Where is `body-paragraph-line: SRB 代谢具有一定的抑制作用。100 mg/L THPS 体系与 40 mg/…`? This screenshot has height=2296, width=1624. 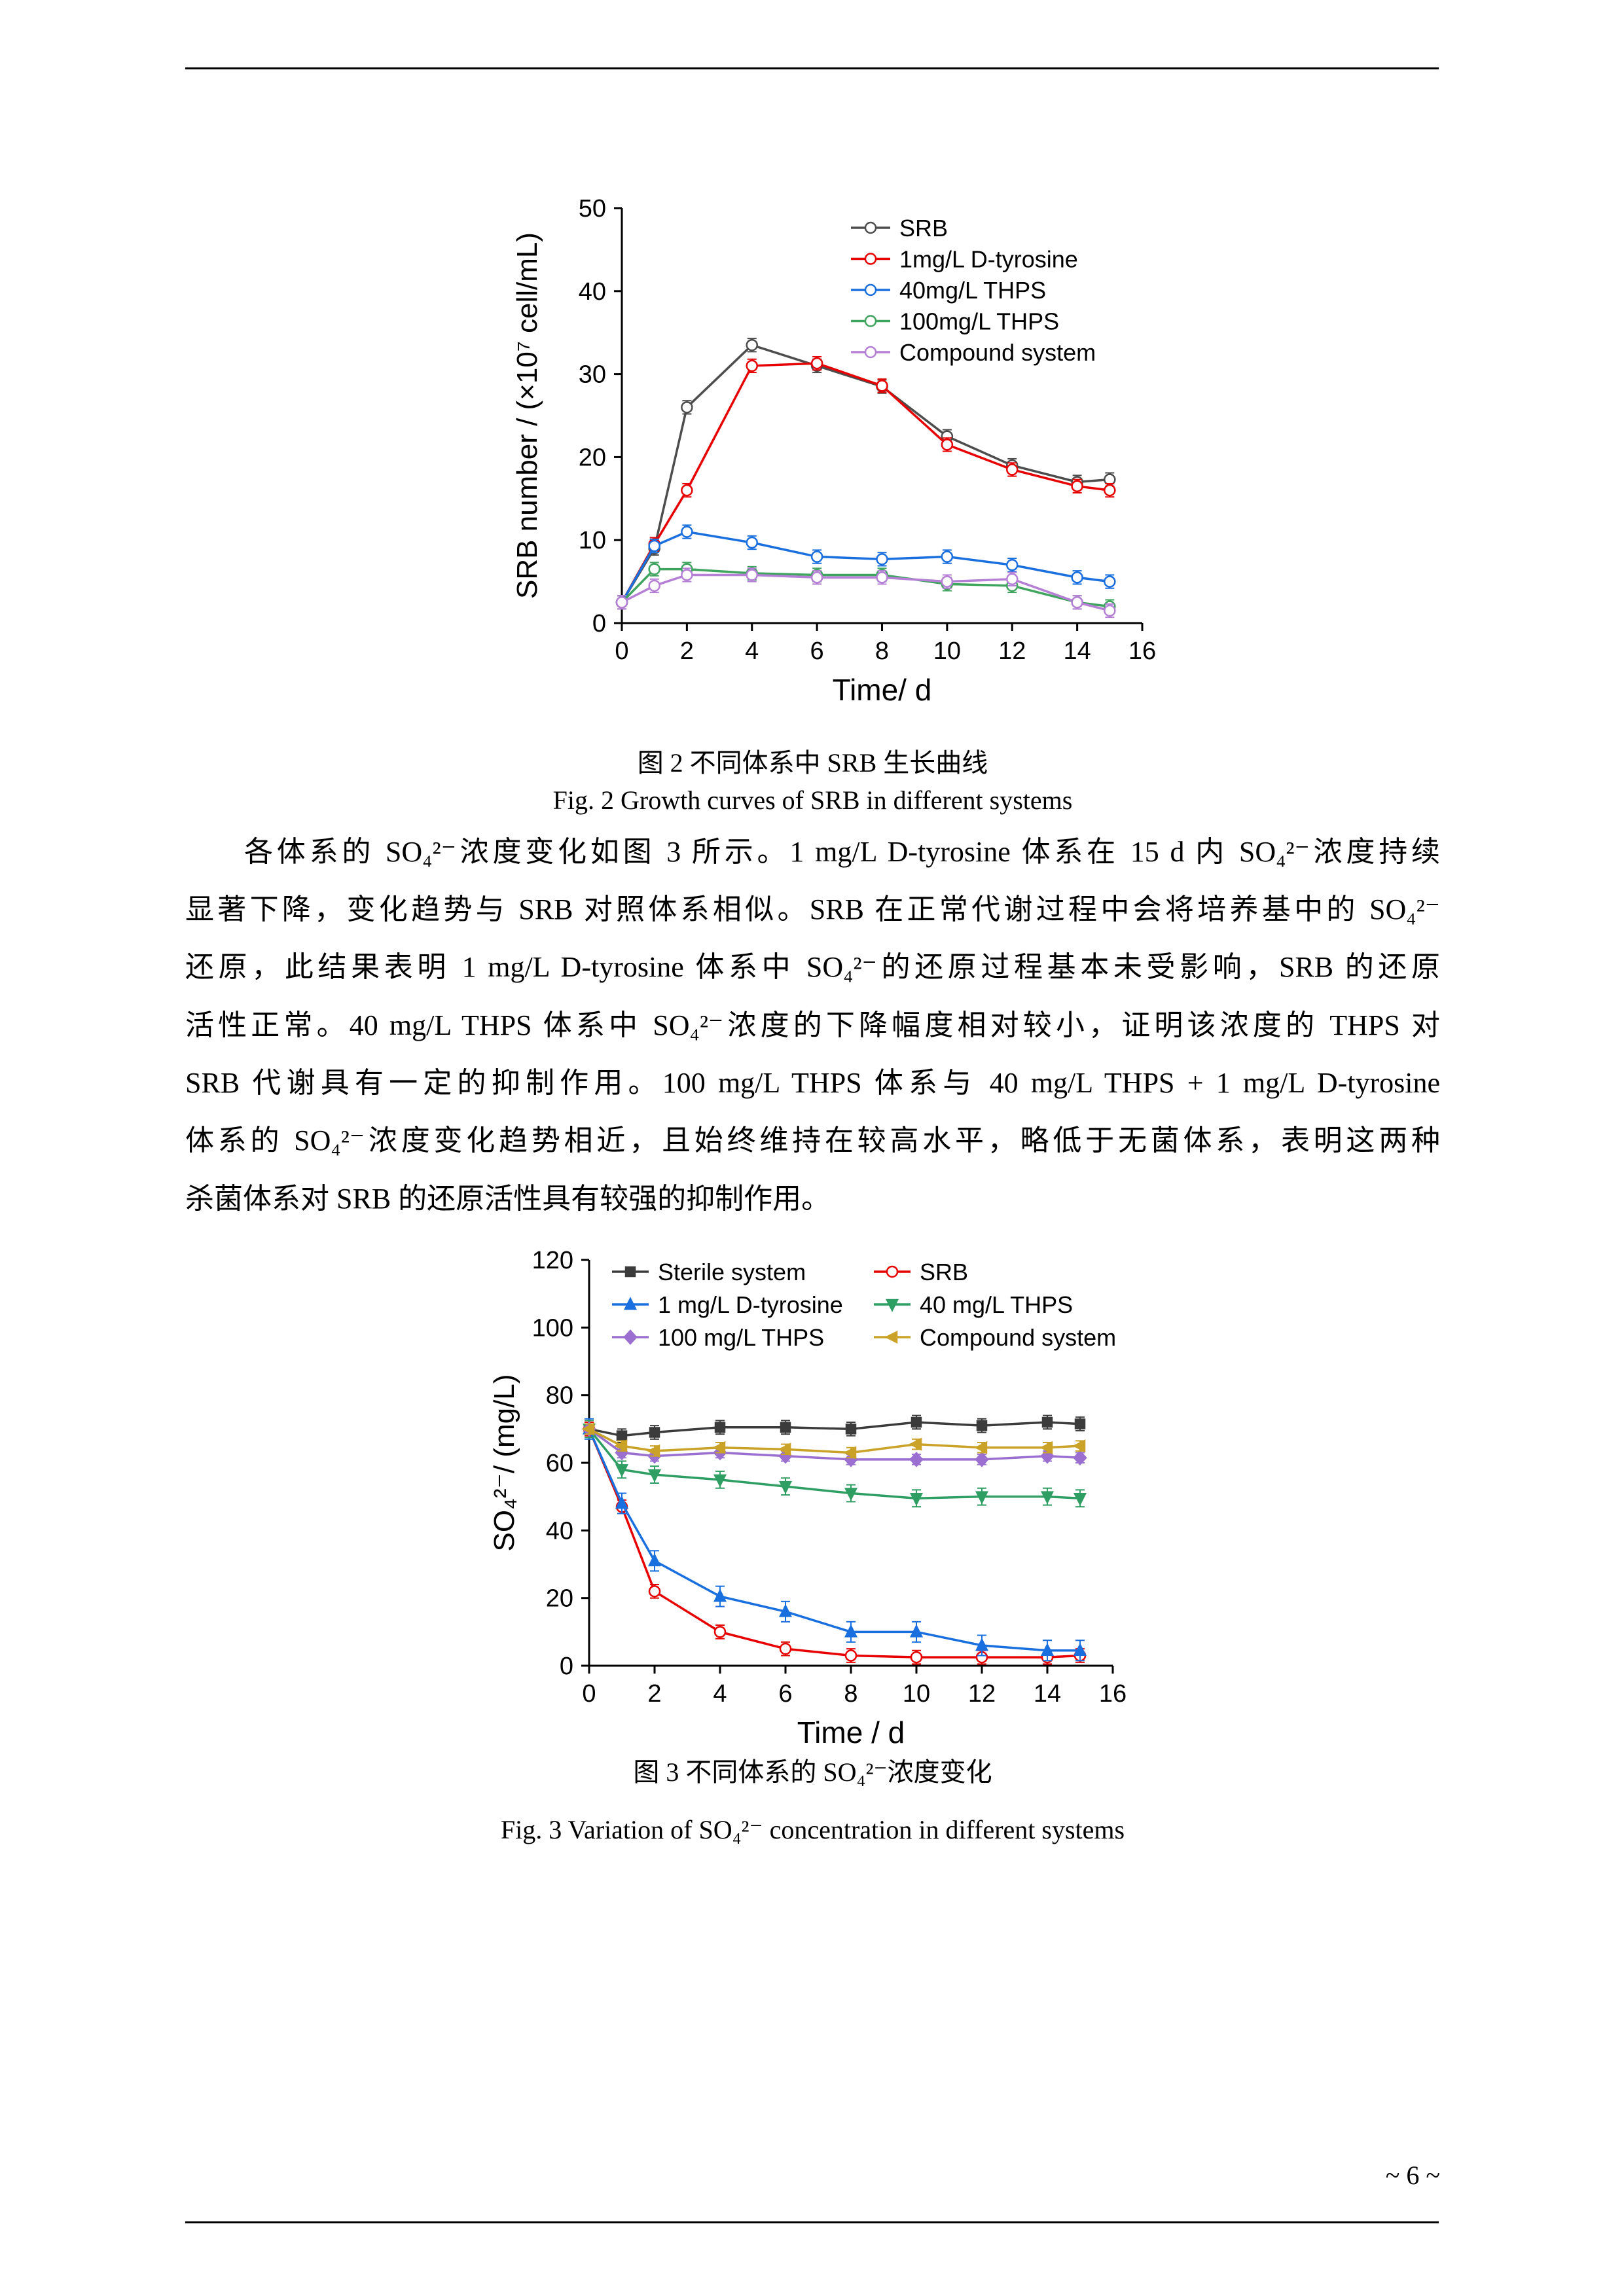
body-paragraph-line: SRB 代谢具有一定的抑制作用。100 mg/L THPS 体系与 40 mg/… is located at coordinates (813, 1083).